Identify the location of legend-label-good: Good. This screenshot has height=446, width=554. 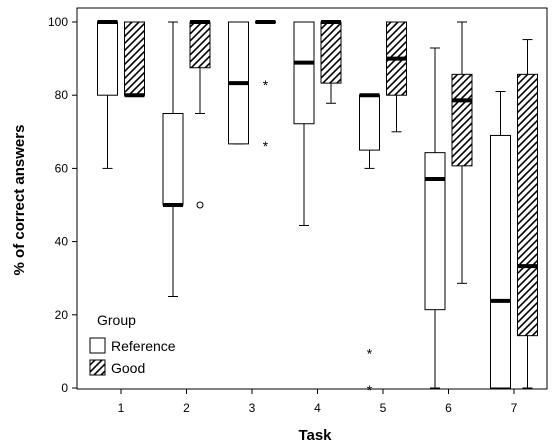
(128, 368).